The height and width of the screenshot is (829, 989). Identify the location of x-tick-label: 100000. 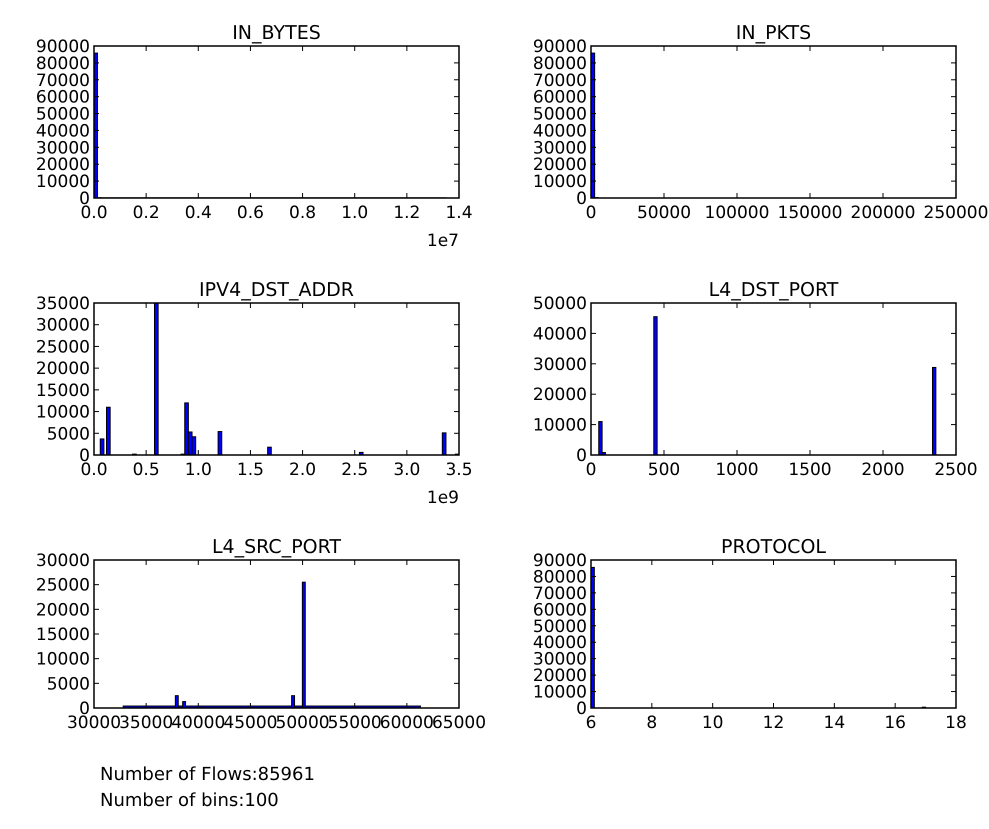
(737, 213).